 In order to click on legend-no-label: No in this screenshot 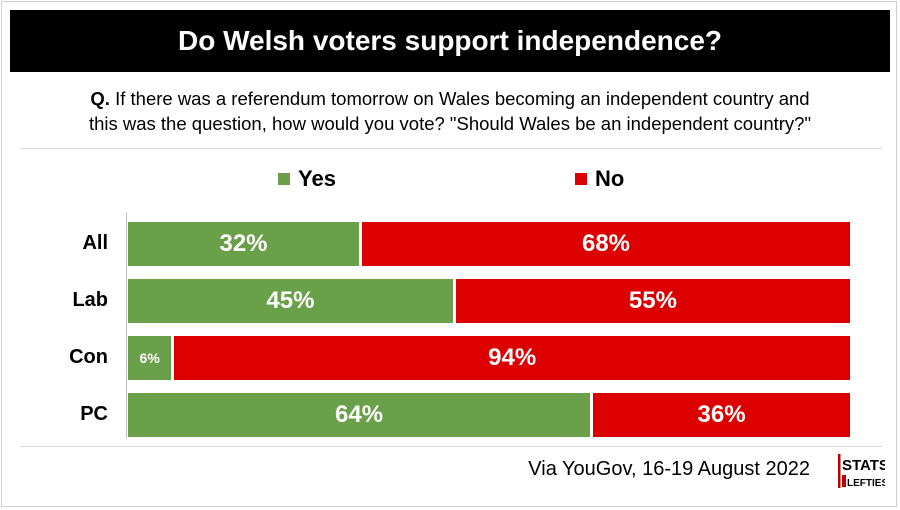, I will do `click(610, 178)`.